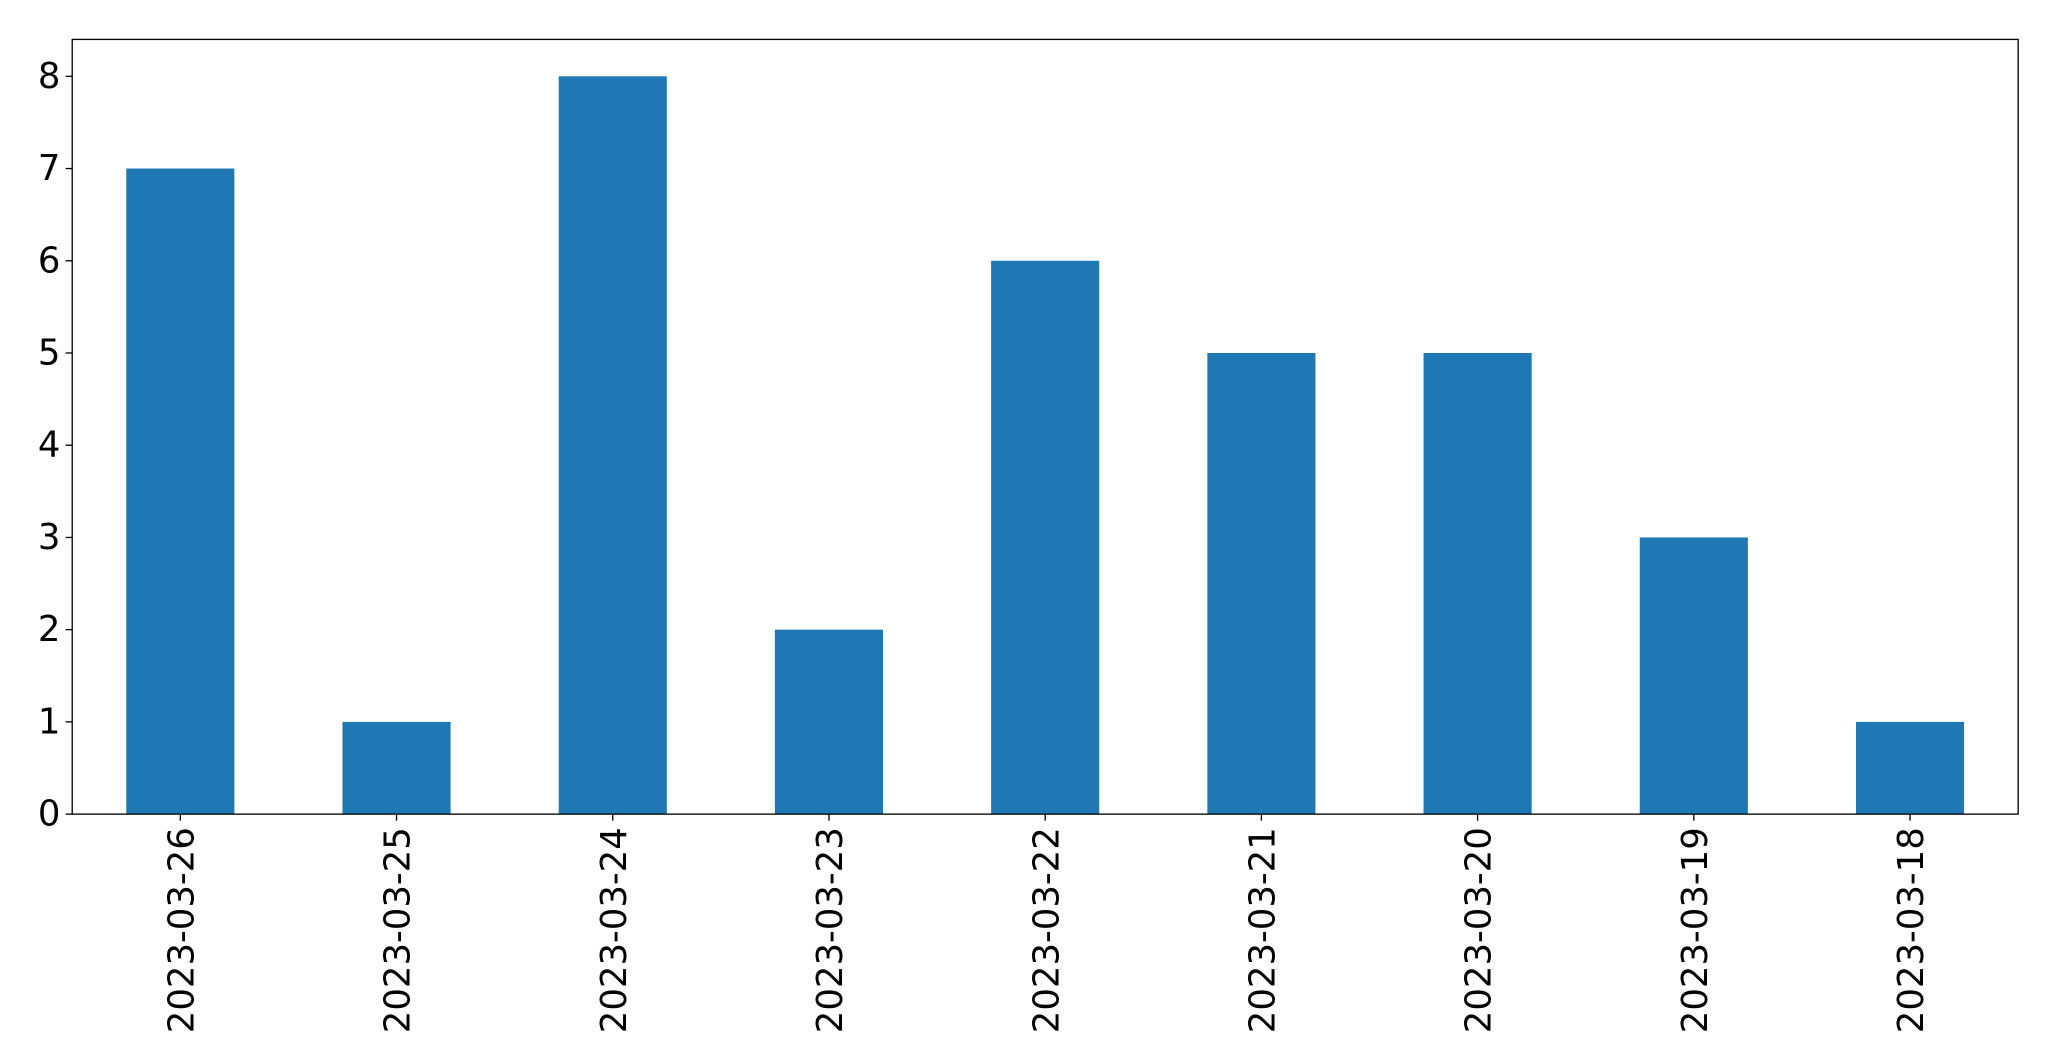 Image resolution: width=2049 pixels, height=1061 pixels. Describe the element at coordinates (181, 930) in the screenshot. I see `x-tick-label: 2023-03-26` at that location.